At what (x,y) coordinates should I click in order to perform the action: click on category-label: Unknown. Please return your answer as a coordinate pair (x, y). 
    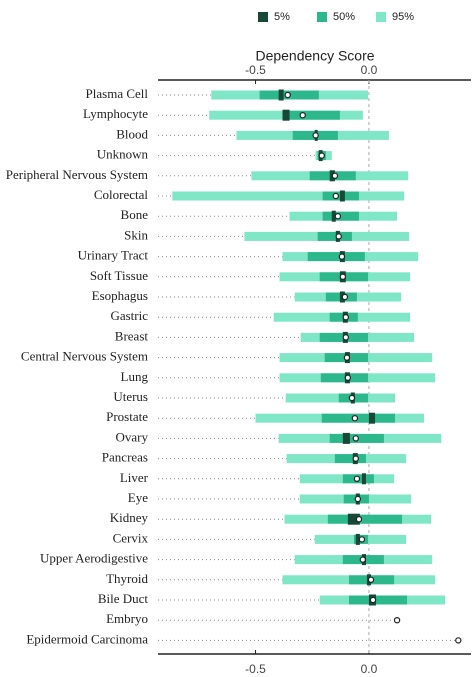
    Looking at the image, I should click on (123, 154).